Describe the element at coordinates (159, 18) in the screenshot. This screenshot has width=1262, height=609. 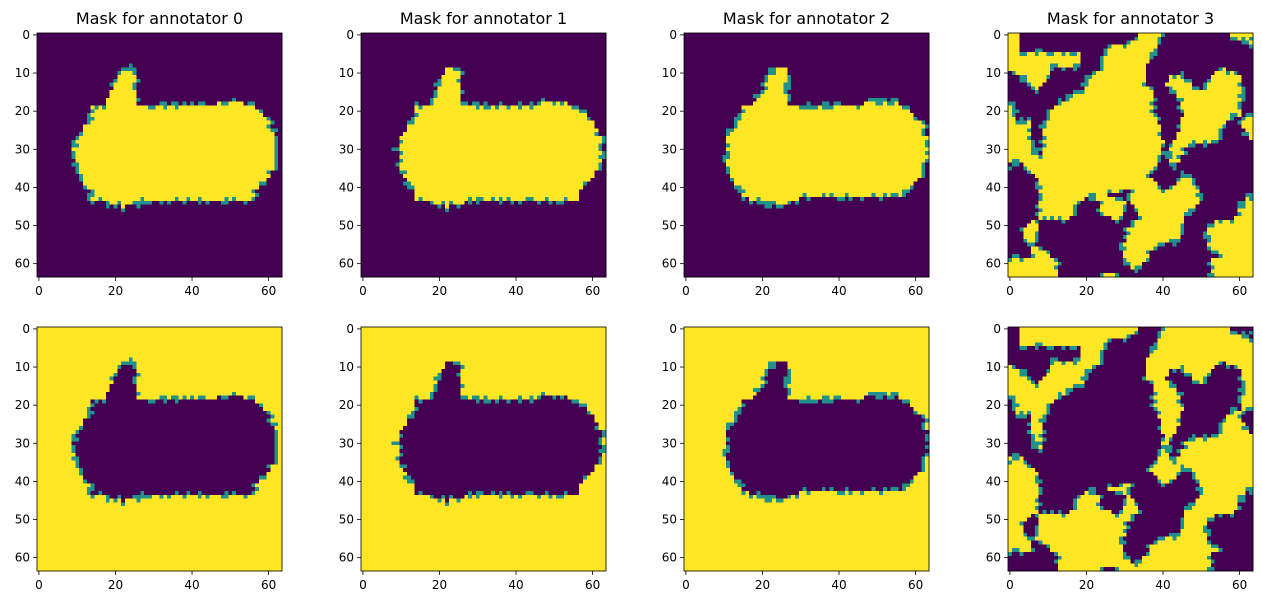
I see `panel-title: Mask for annotator 0` at that location.